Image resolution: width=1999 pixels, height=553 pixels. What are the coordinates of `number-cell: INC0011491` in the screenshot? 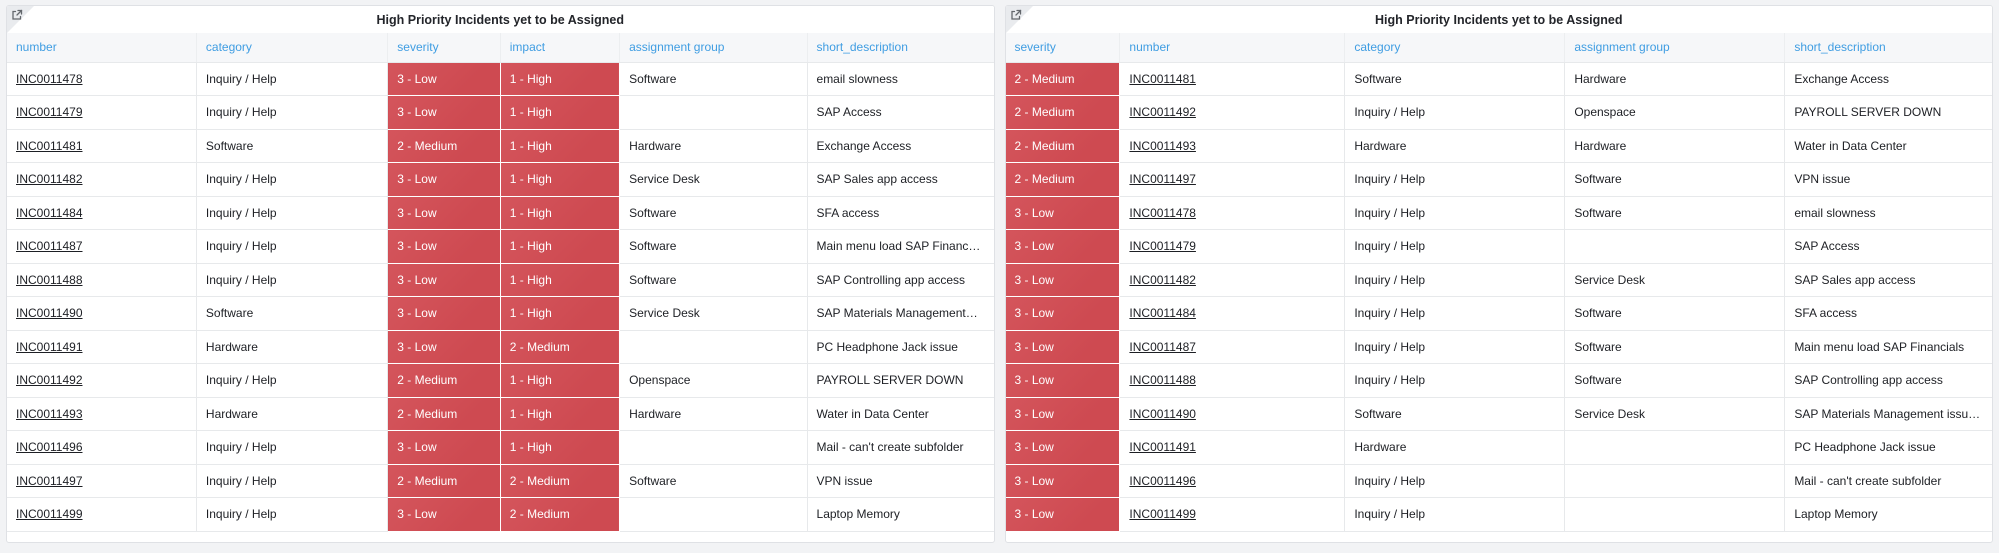 It's located at (102, 347).